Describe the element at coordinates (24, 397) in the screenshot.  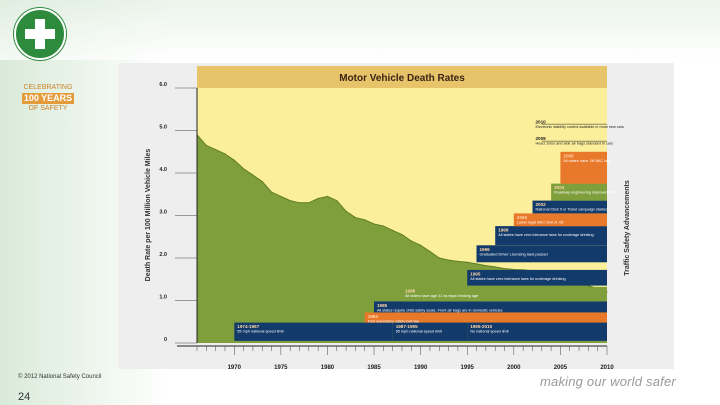
I see `page-number: 24` at that location.